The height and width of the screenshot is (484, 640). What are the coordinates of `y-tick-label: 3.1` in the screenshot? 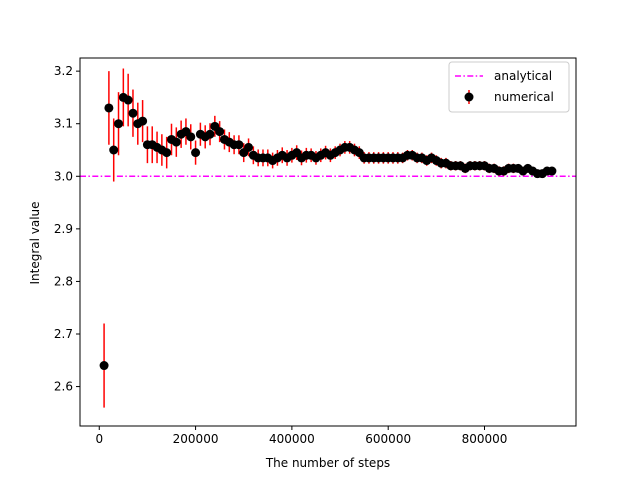 It's located at (63, 124).